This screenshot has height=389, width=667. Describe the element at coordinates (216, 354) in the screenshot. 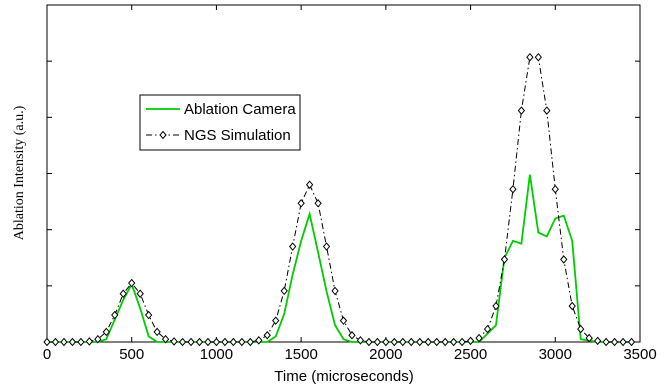

I see `x-tick-label: 1000` at that location.